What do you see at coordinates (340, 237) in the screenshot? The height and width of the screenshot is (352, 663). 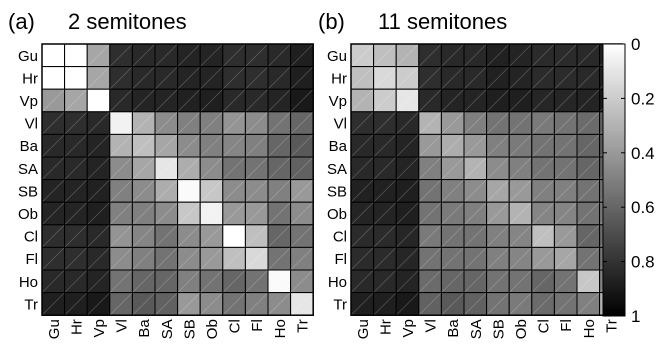 I see `row-label-Cl: Cl` at bounding box center [340, 237].